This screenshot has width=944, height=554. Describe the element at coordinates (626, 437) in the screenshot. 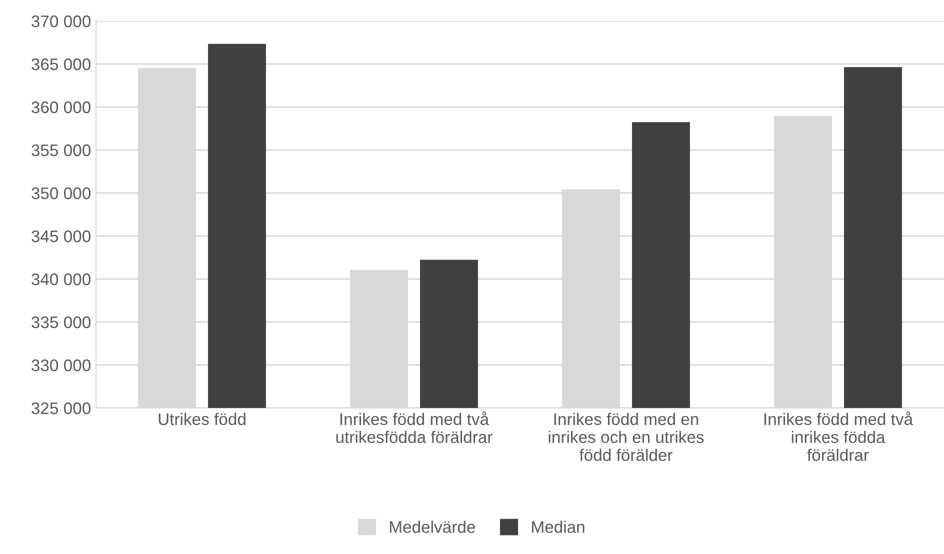

I see `x-tick-label: Inrikes född med en inrikes och en utrikes född förälder` at that location.